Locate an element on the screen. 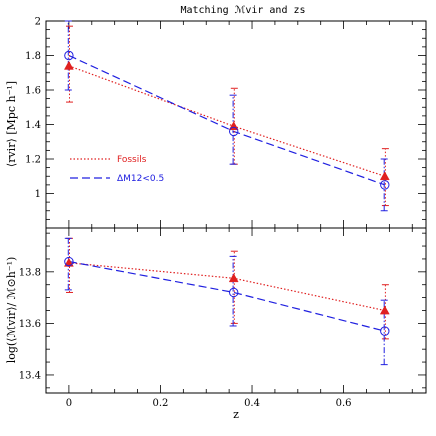 The height and width of the screenshot is (436, 436). x-tick-label: 0.2 is located at coordinates (161, 403).